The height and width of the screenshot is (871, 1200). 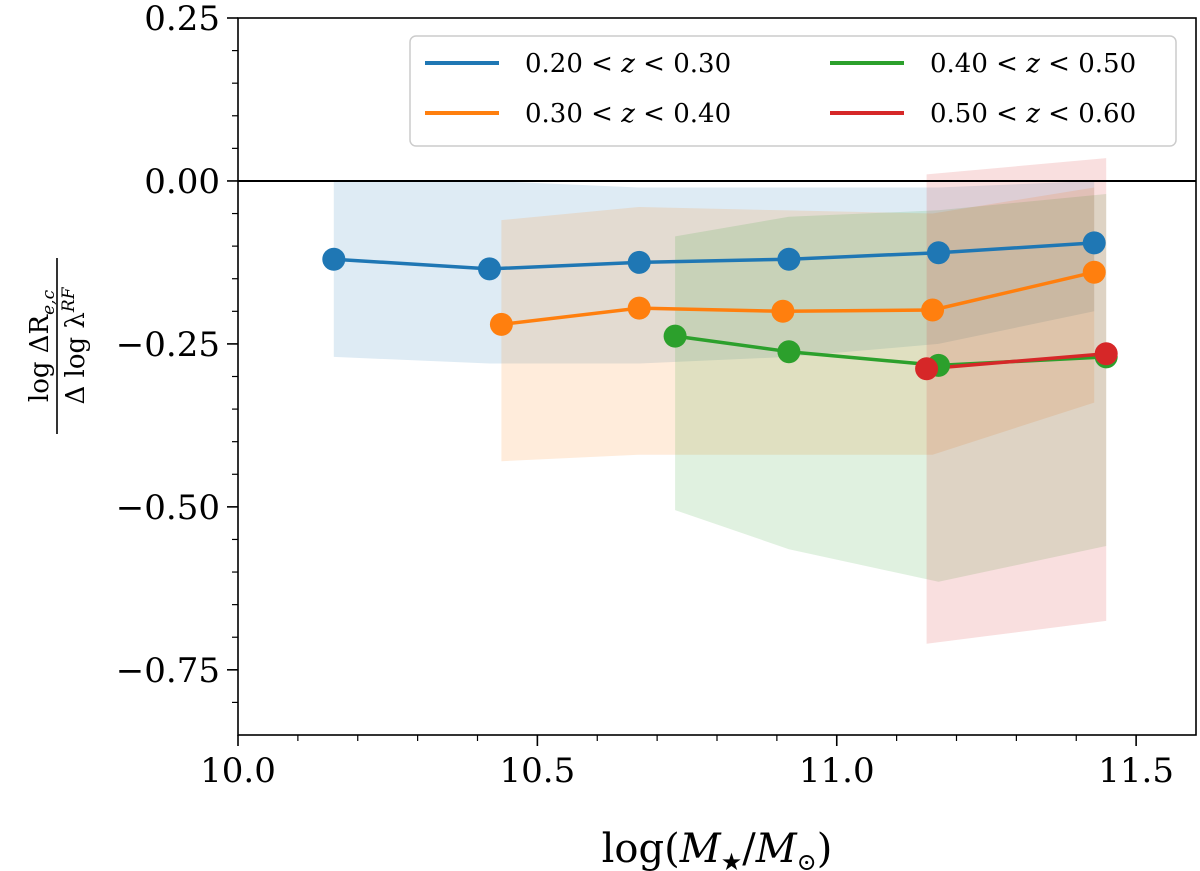 What do you see at coordinates (182, 19) in the screenshot?
I see `y-tick-label: 0.25` at bounding box center [182, 19].